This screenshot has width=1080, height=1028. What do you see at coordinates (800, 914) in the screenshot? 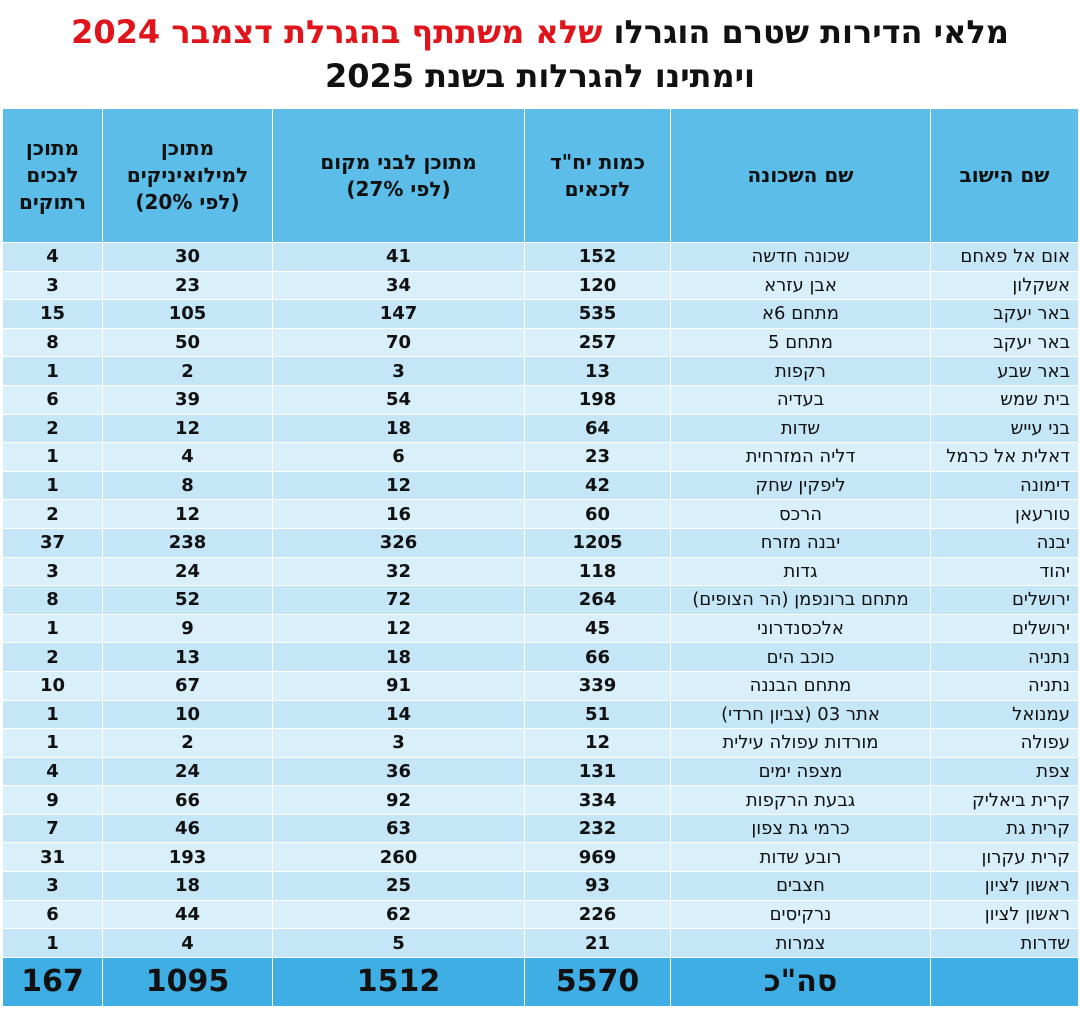
I see `cell-neighborhood: נרקיסים` at bounding box center [800, 914].